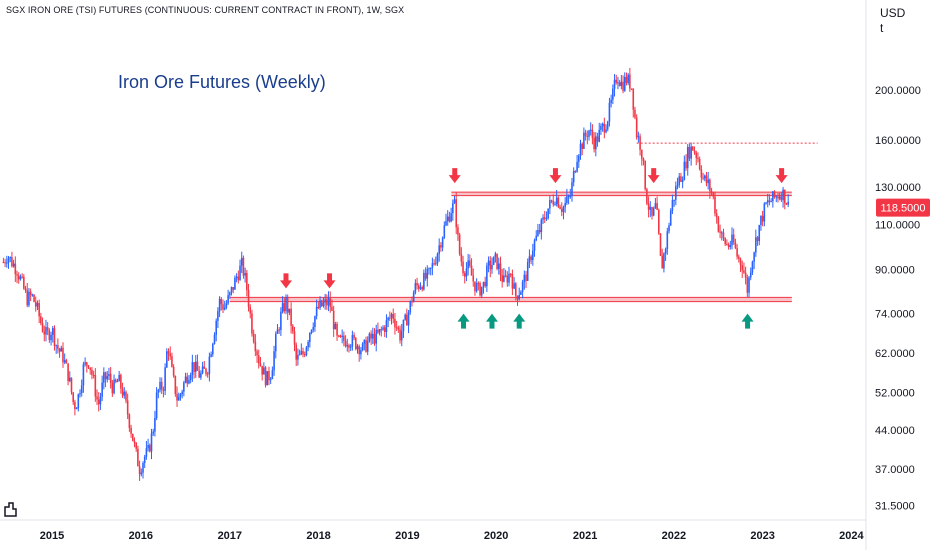 Image resolution: width=932 pixels, height=550 pixels. I want to click on y-tick-label: 52.0000, so click(895, 394).